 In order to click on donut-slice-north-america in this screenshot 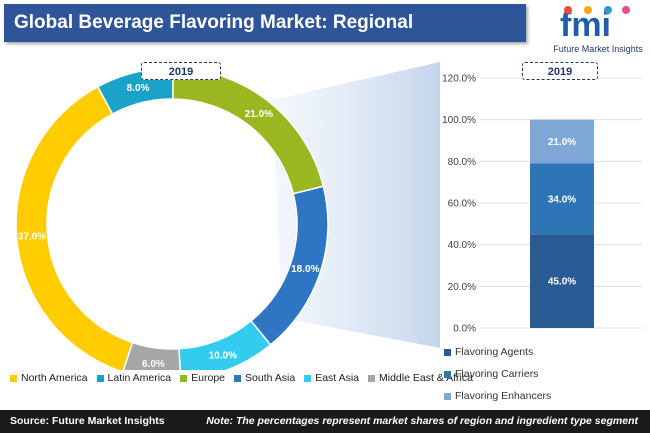, I will do `click(74, 227)`.